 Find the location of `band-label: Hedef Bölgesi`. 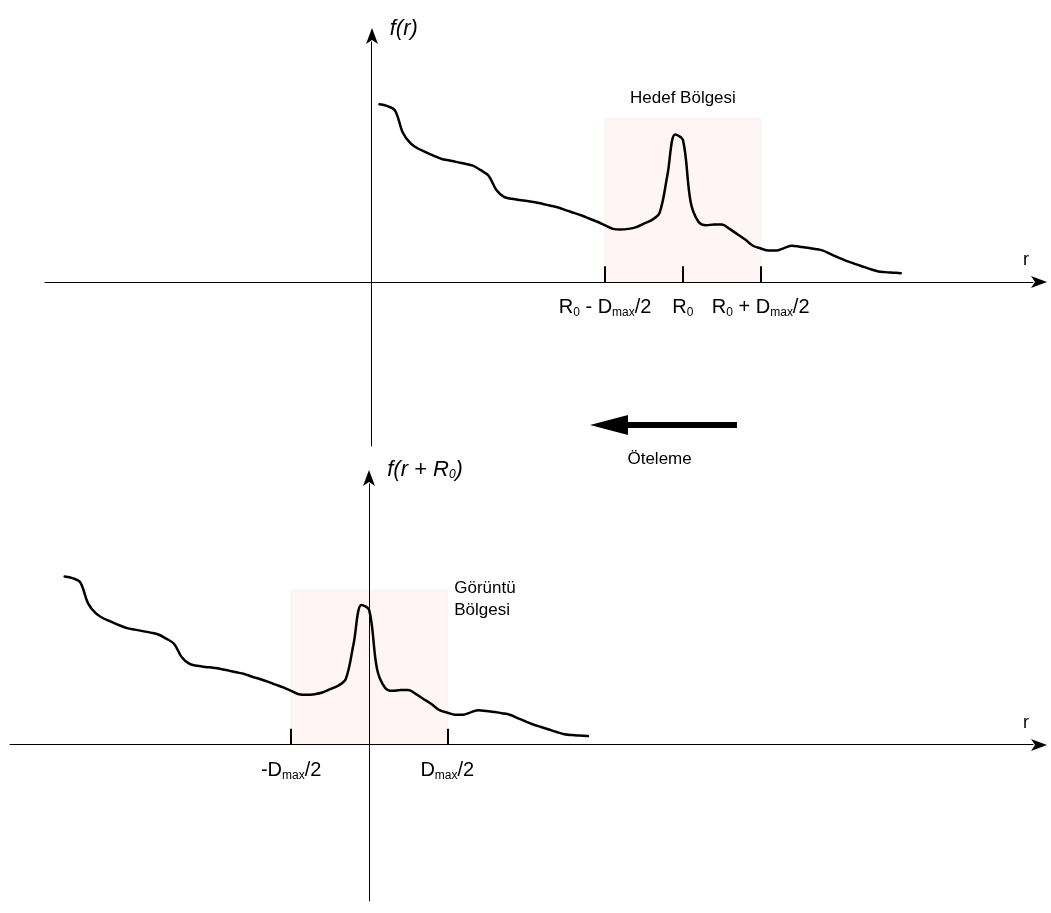

band-label: Hedef Bölgesi is located at coordinates (683, 97).